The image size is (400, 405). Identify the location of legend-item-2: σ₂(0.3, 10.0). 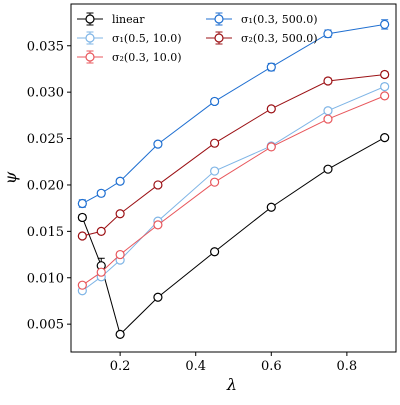
(129, 57).